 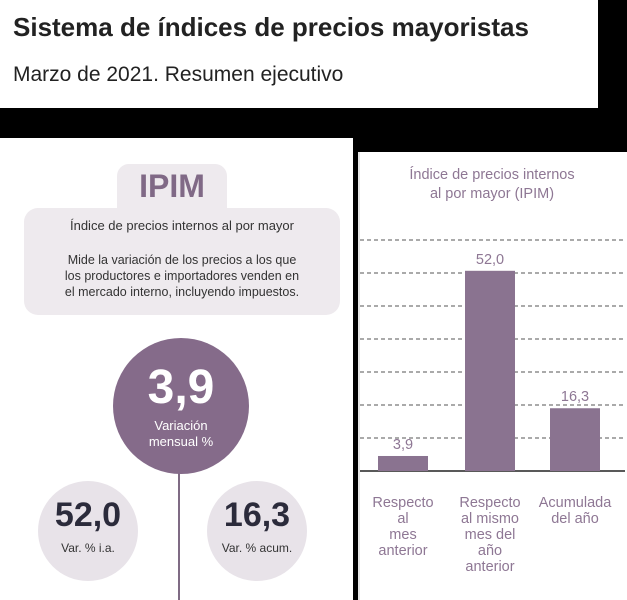 What do you see at coordinates (403, 519) in the screenshot?
I see `category-label-line: al` at bounding box center [403, 519].